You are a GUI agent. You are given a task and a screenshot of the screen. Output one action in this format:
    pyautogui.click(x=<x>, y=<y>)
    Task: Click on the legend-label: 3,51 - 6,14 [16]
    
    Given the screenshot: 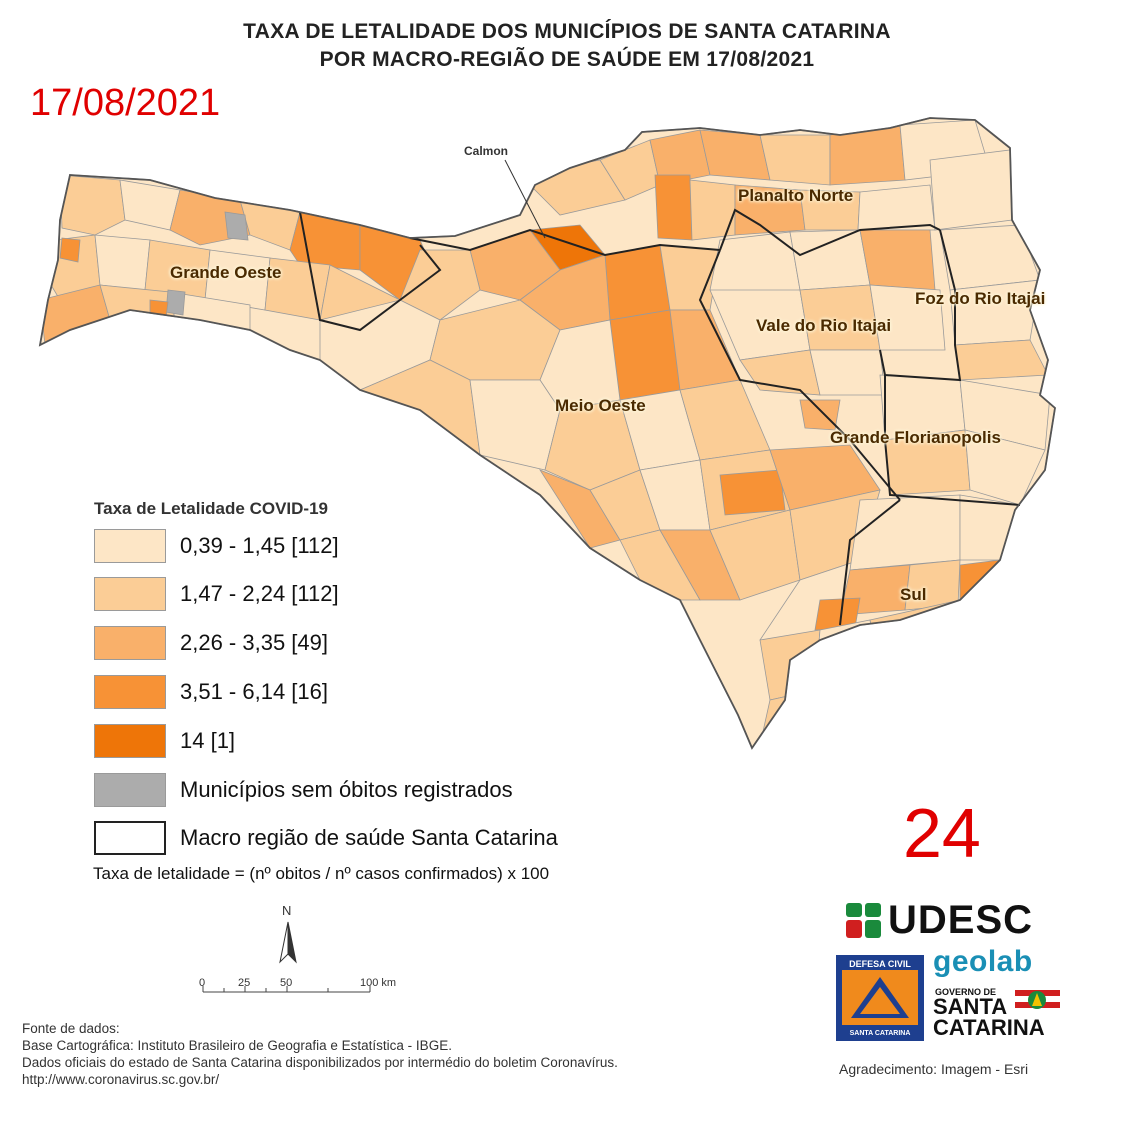 What is the action you would take?
    pyautogui.click(x=254, y=691)
    